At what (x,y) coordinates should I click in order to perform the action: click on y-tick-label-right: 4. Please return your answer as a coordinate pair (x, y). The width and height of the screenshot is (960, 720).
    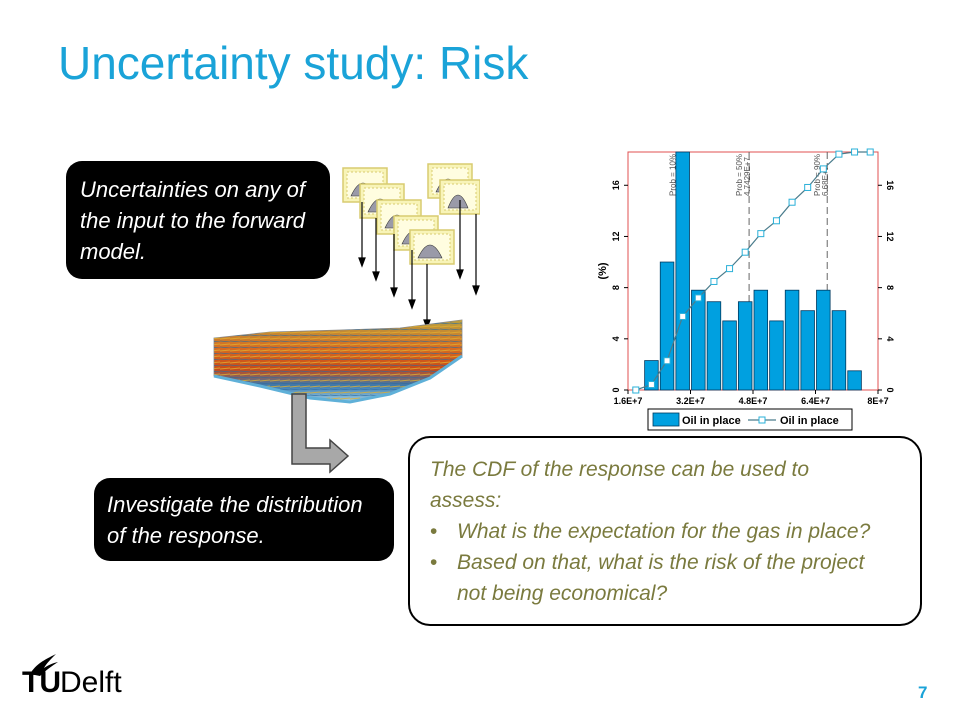
    Looking at the image, I should click on (890, 338).